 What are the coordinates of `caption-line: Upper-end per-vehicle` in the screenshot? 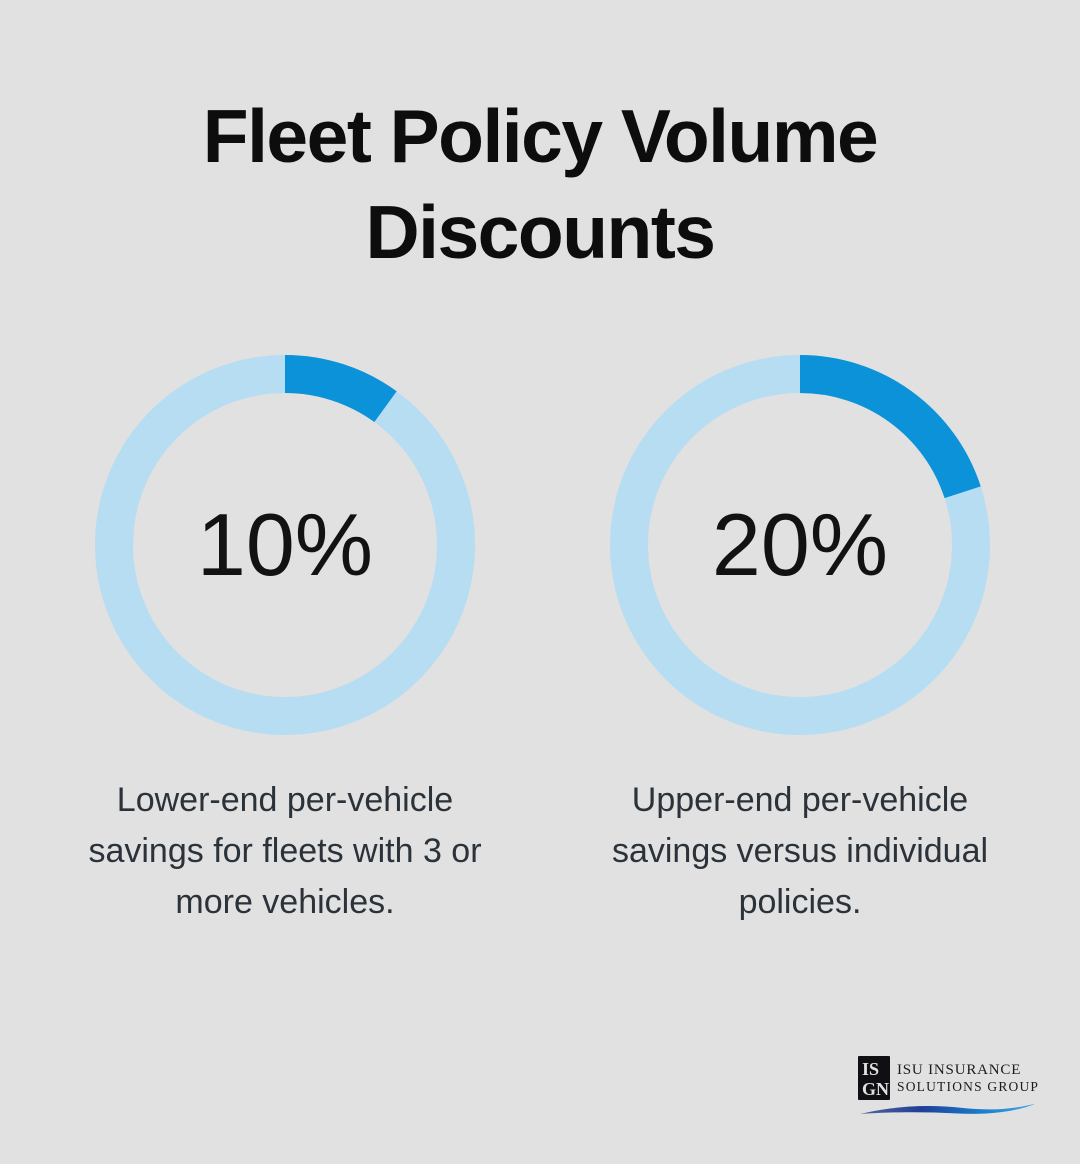 It's located at (800, 800).